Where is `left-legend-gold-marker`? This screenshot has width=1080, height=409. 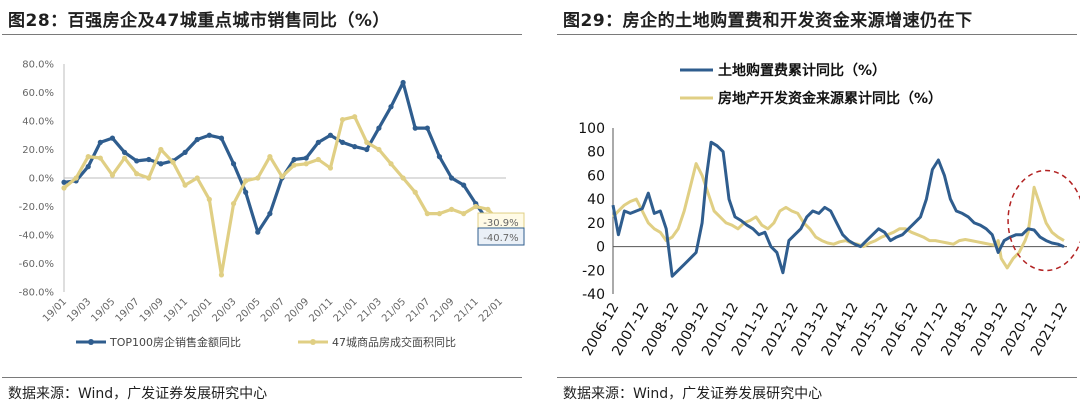 left-legend-gold-marker is located at coordinates (313, 342).